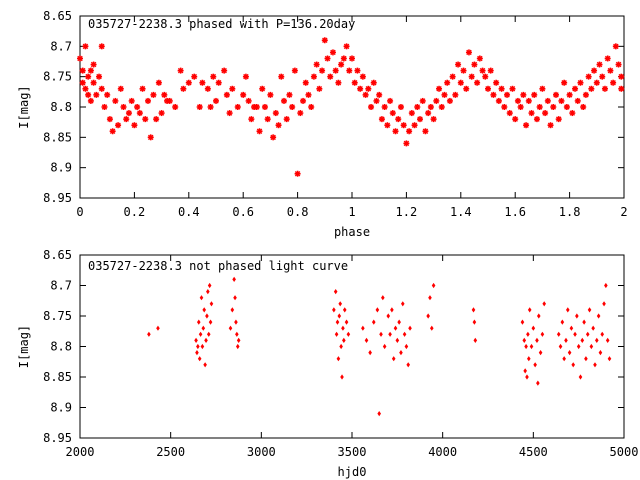 The width and height of the screenshot is (640, 480). What do you see at coordinates (57, 438) in the screenshot?
I see `y-tick-label: 8.95` at bounding box center [57, 438].